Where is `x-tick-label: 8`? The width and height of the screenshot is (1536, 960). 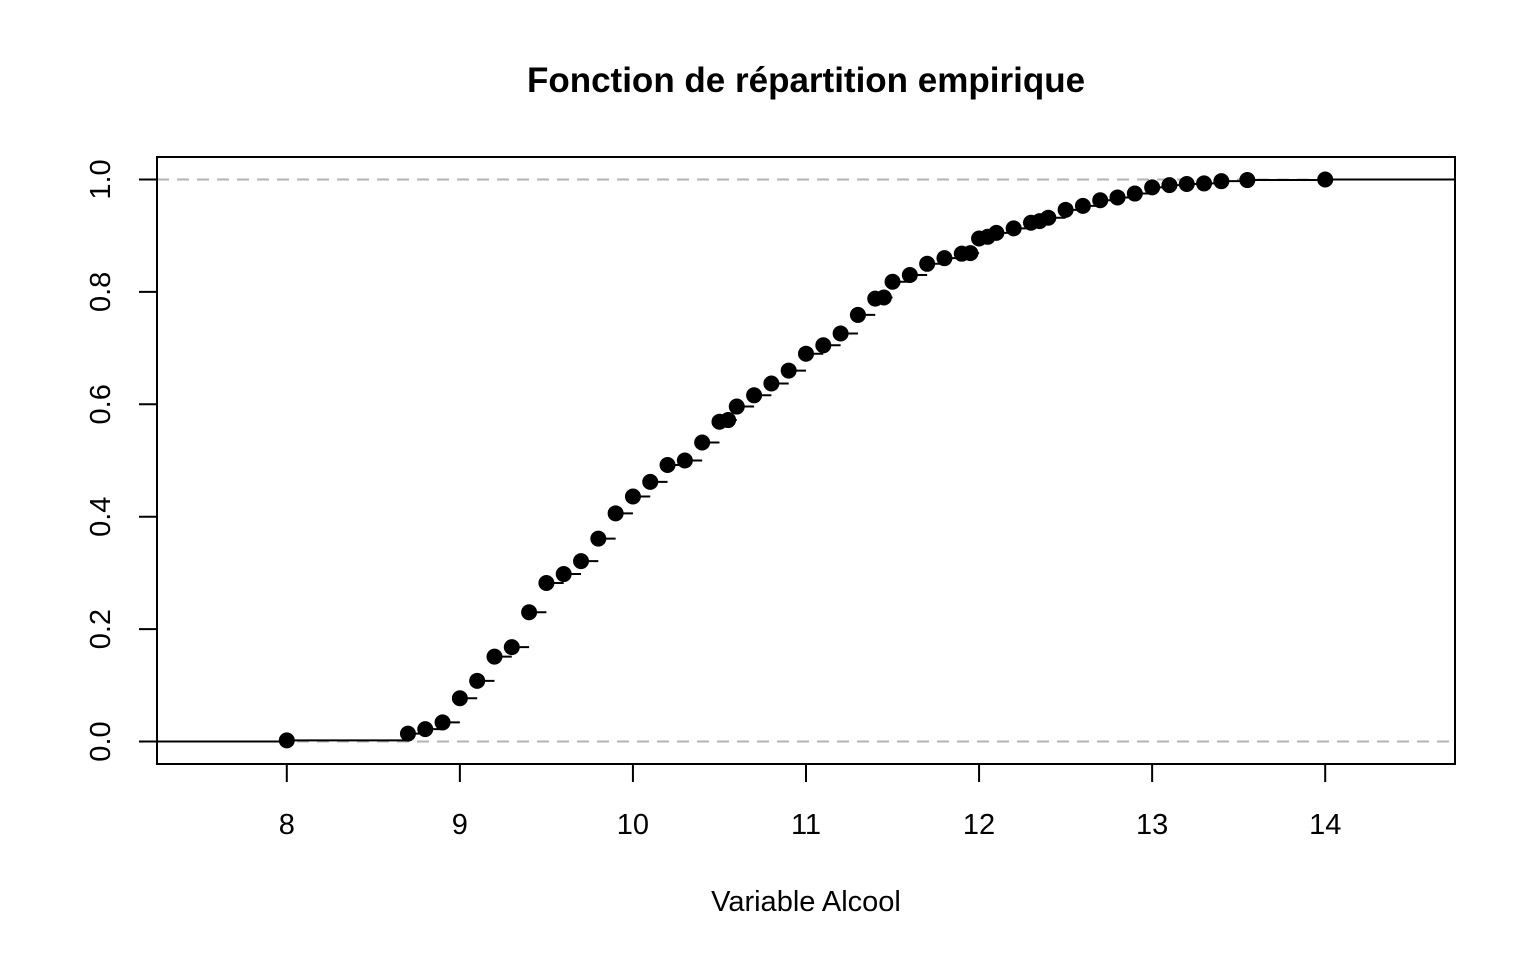 x-tick-label: 8 is located at coordinates (287, 825).